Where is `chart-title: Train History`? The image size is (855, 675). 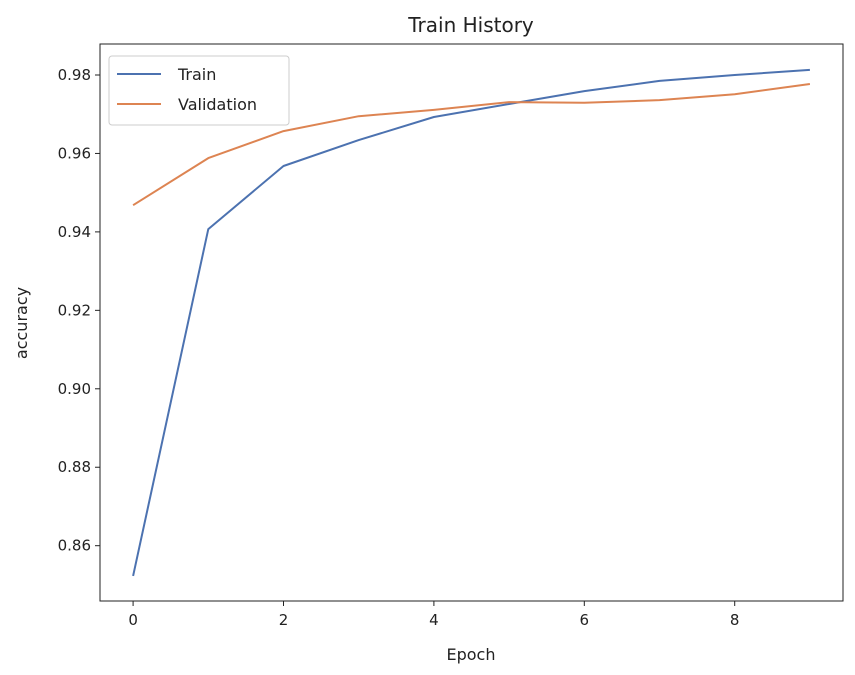 chart-title: Train History is located at coordinates (470, 25).